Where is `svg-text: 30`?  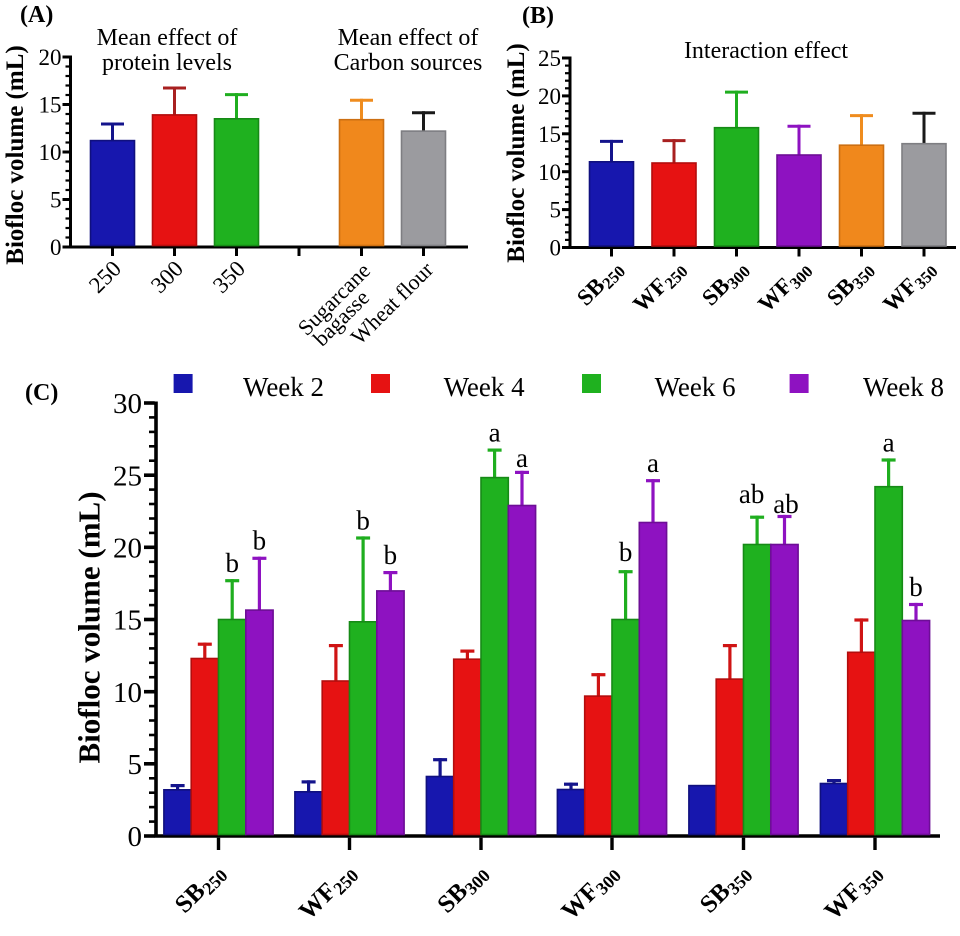
svg-text: 30 is located at coordinates (127, 404).